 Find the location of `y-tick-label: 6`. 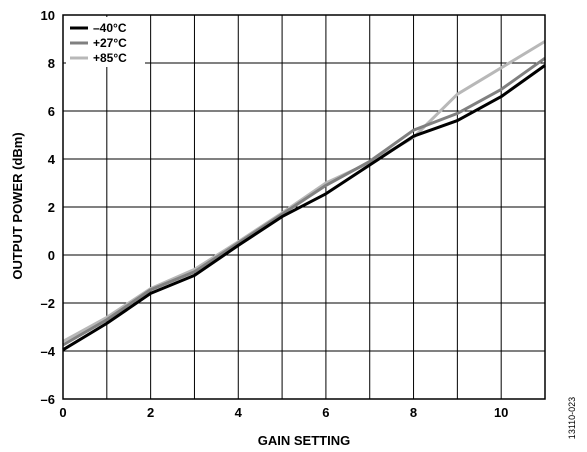

y-tick-label: 6 is located at coordinates (51, 111).